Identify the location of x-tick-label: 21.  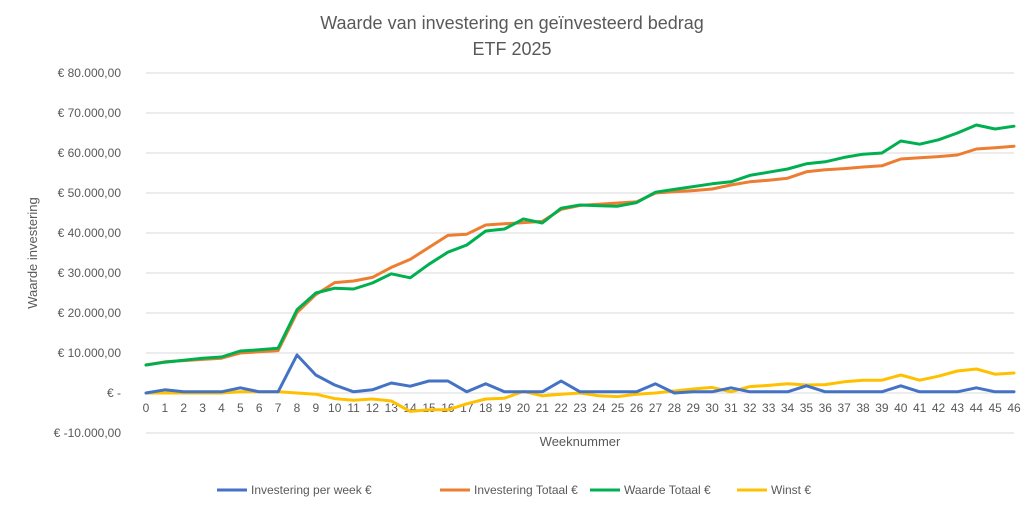
(543, 408).